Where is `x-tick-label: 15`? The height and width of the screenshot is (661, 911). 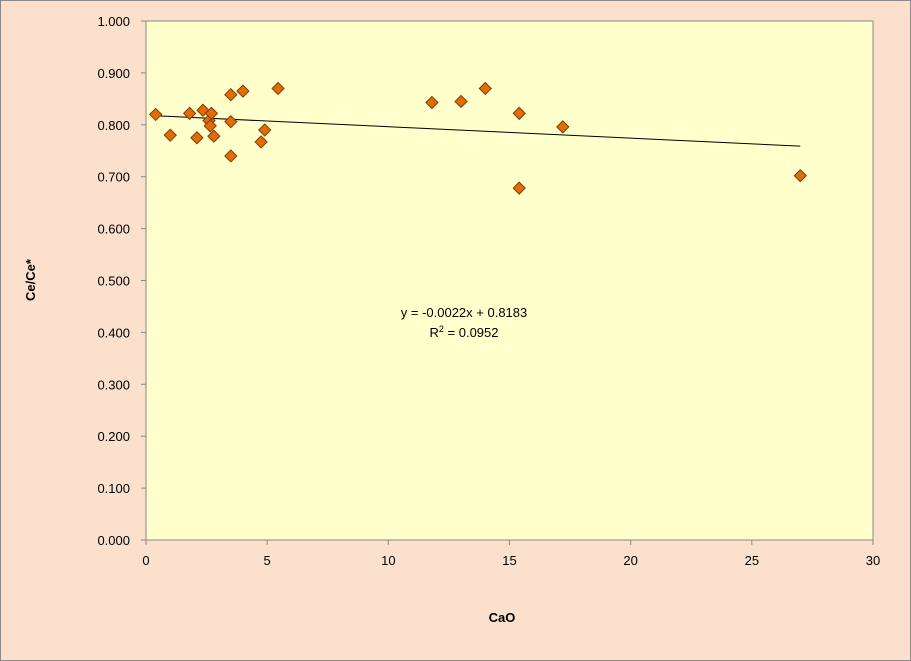
x-tick-label: 15 is located at coordinates (509, 560).